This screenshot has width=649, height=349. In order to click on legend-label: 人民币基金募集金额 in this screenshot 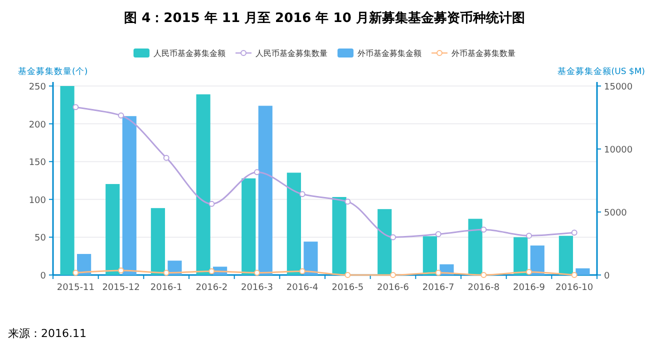, I will do `click(190, 53)`.